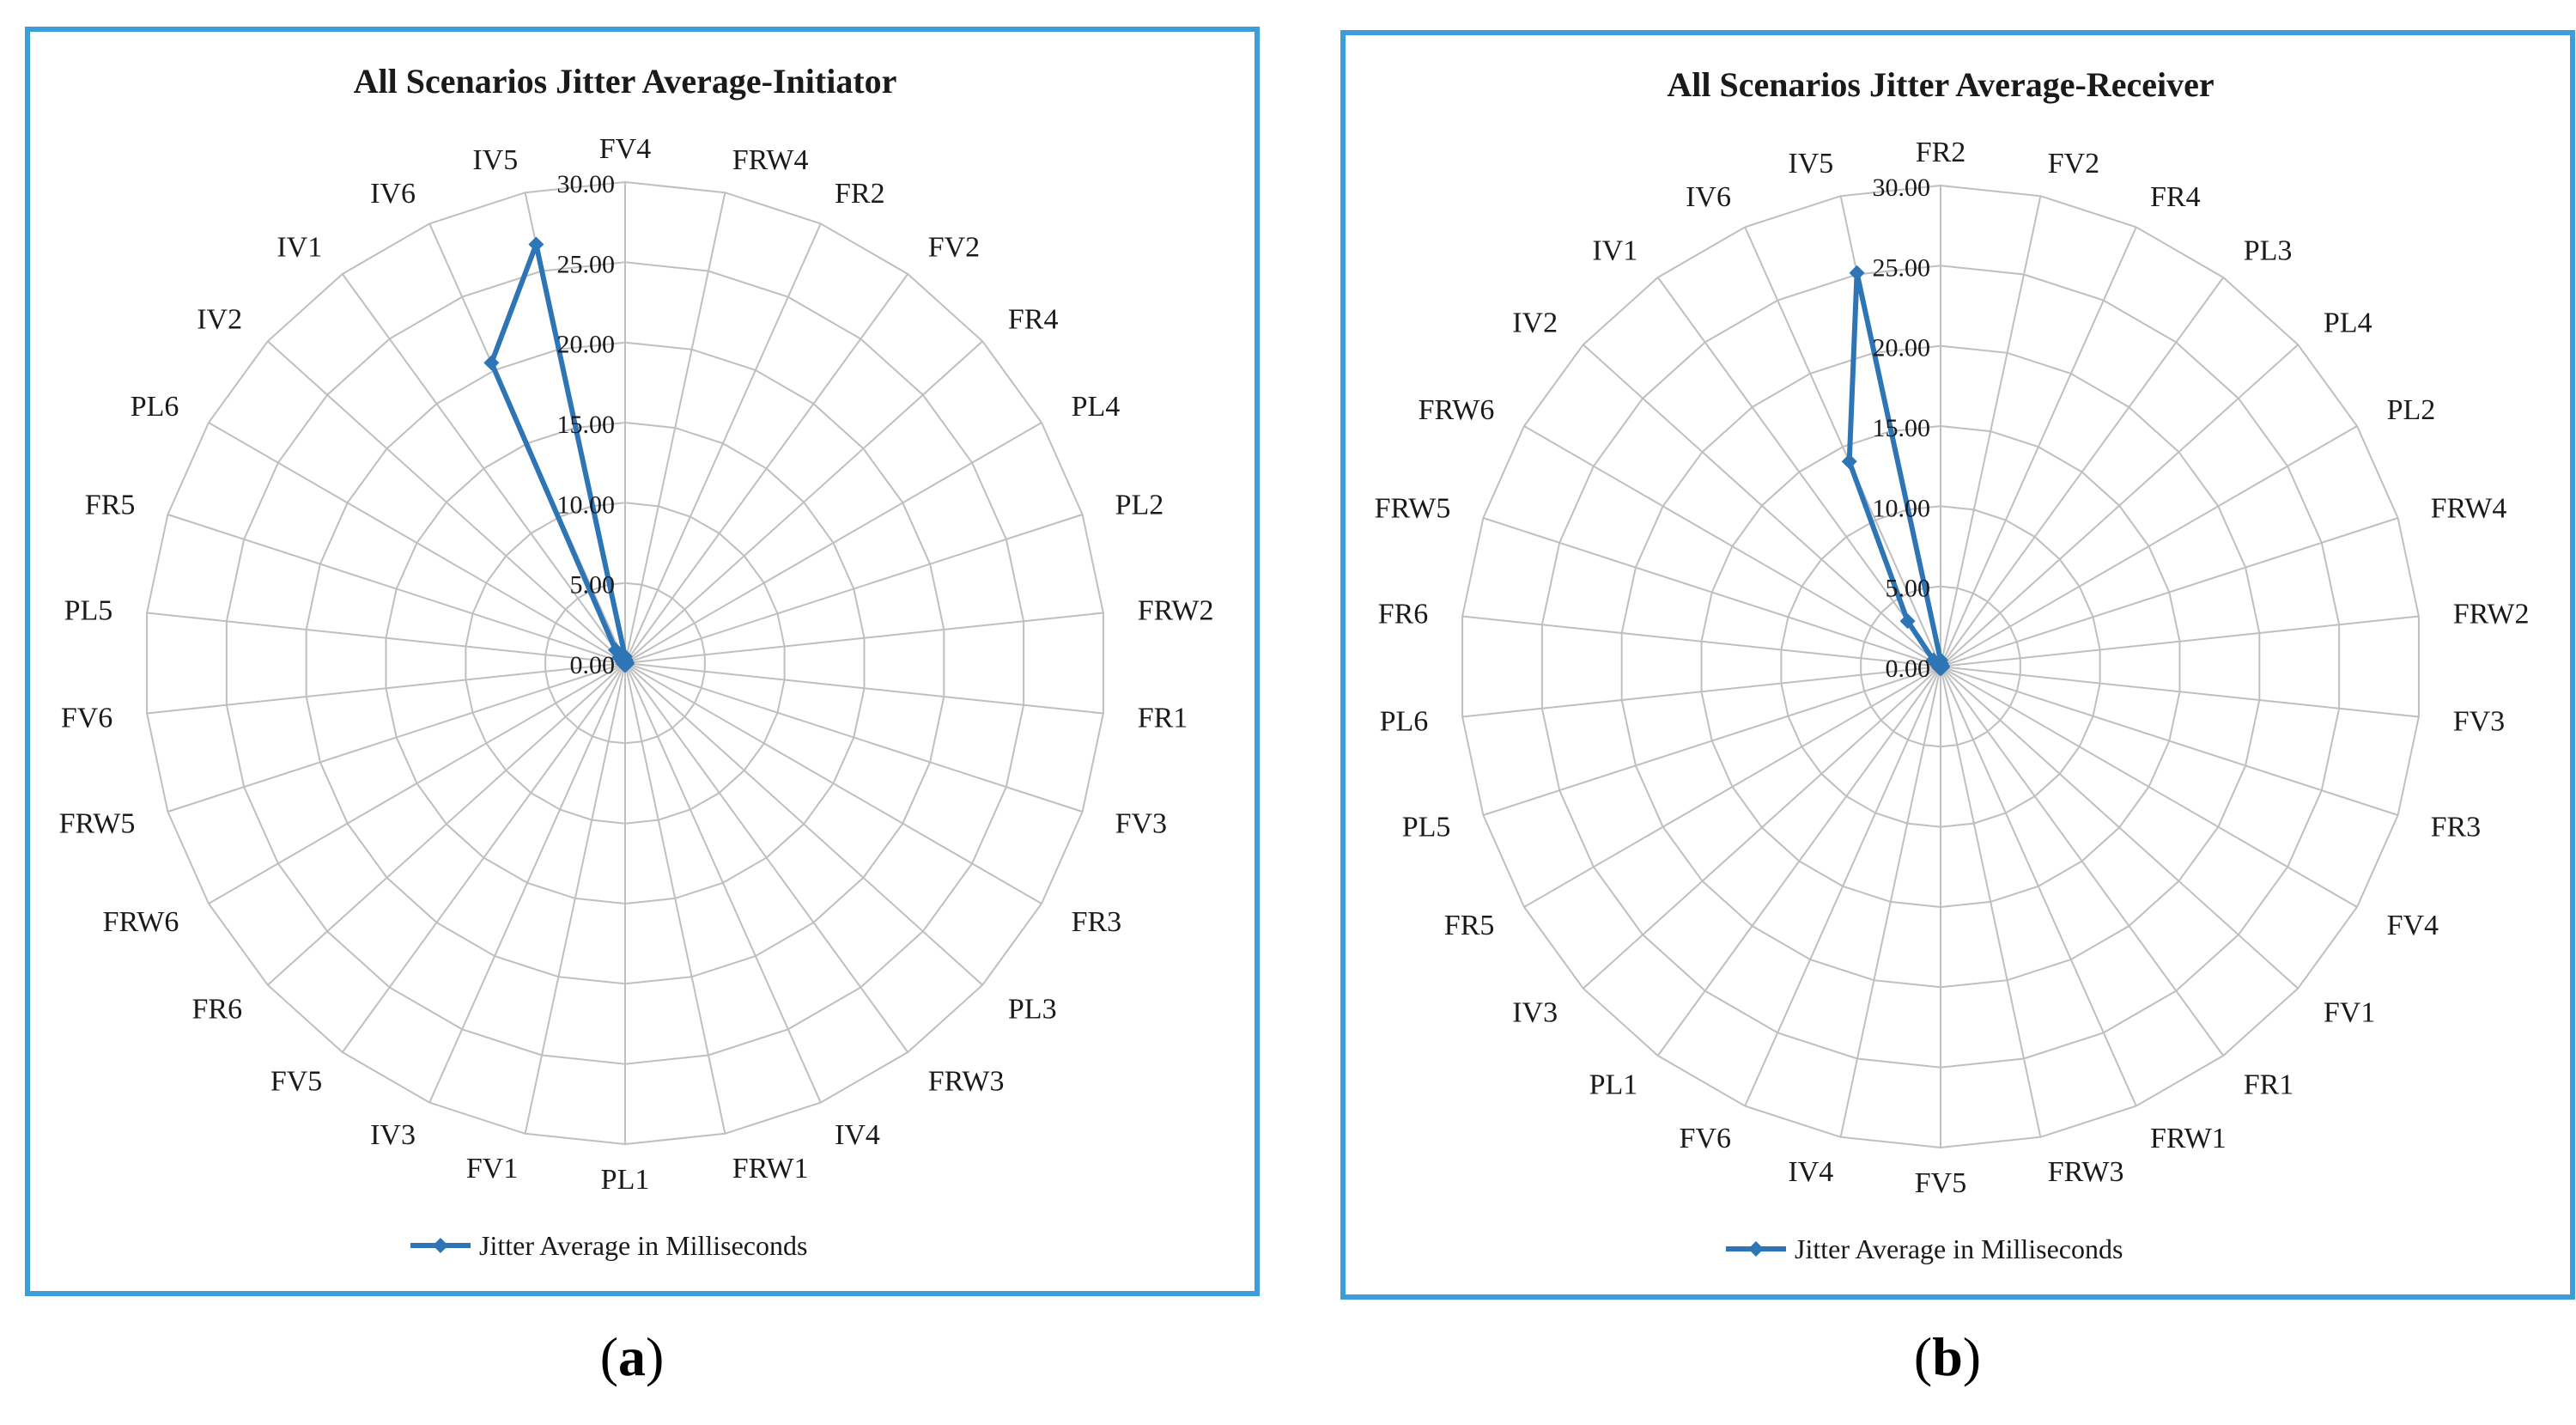 The image size is (2576, 1425). What do you see at coordinates (1614, 251) in the screenshot?
I see `category-label: IV1` at bounding box center [1614, 251].